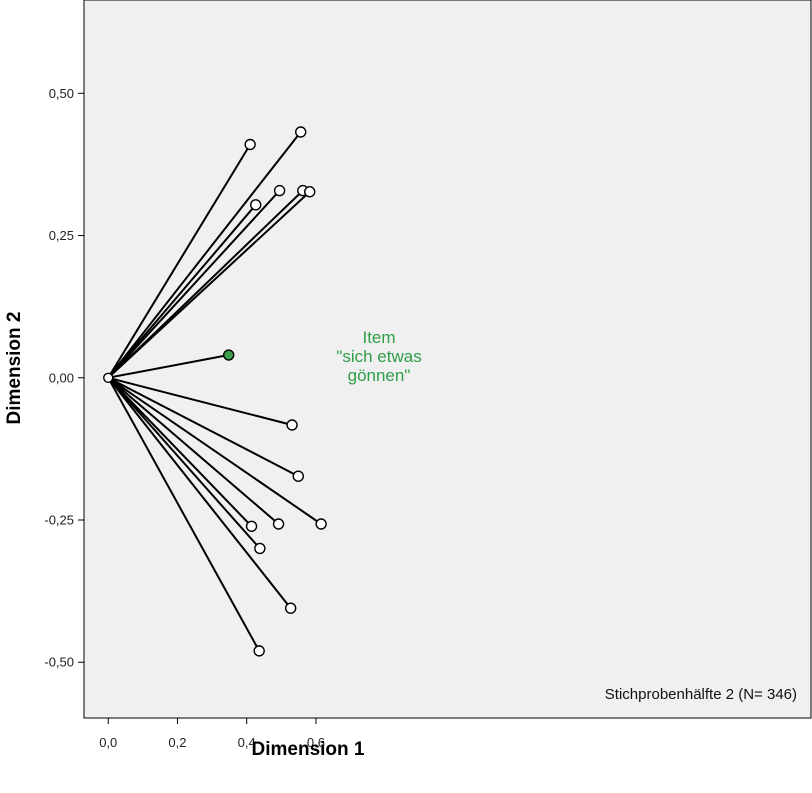  I want to click on x-tick-label: 0,0, so click(108, 742).